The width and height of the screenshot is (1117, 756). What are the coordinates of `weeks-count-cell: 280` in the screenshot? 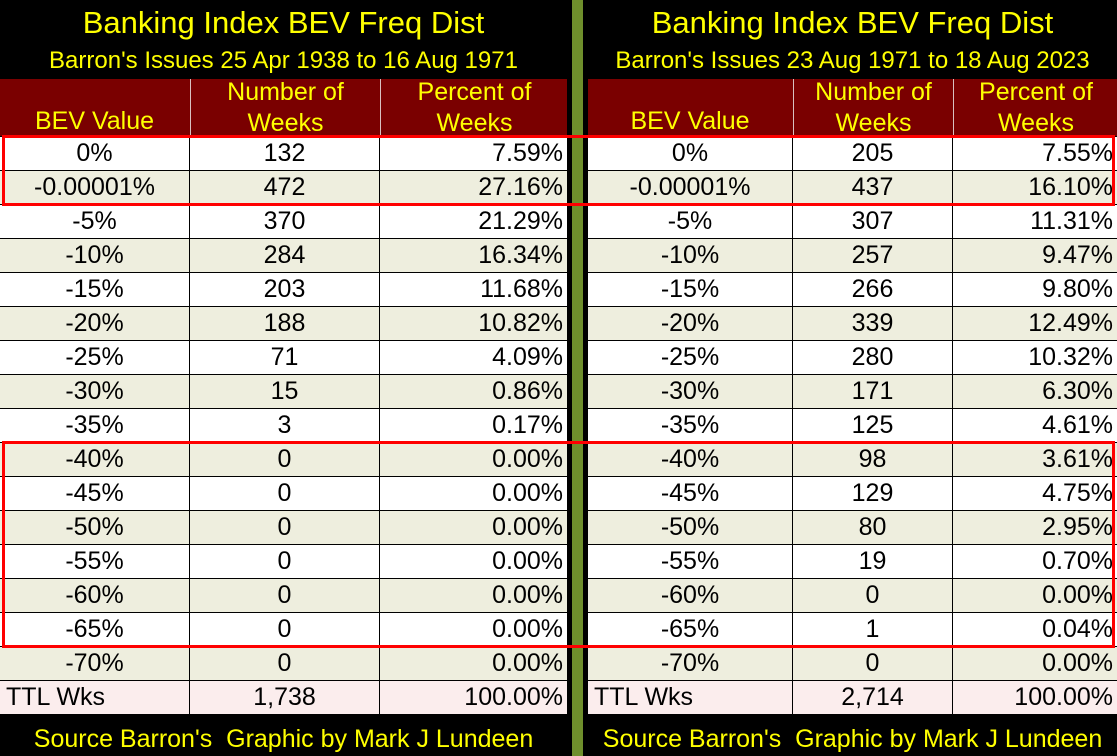 It's located at (872, 357).